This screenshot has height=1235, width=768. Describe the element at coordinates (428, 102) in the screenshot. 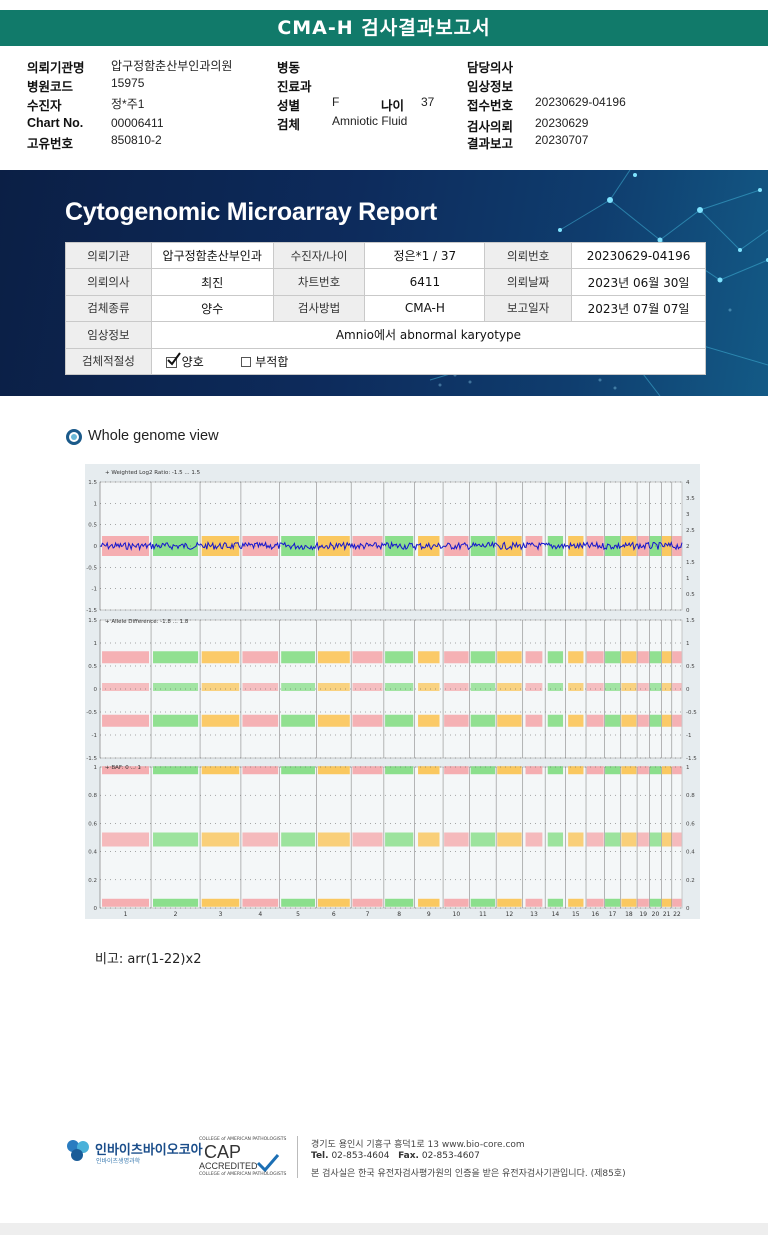

I see `value-age: 37` at that location.